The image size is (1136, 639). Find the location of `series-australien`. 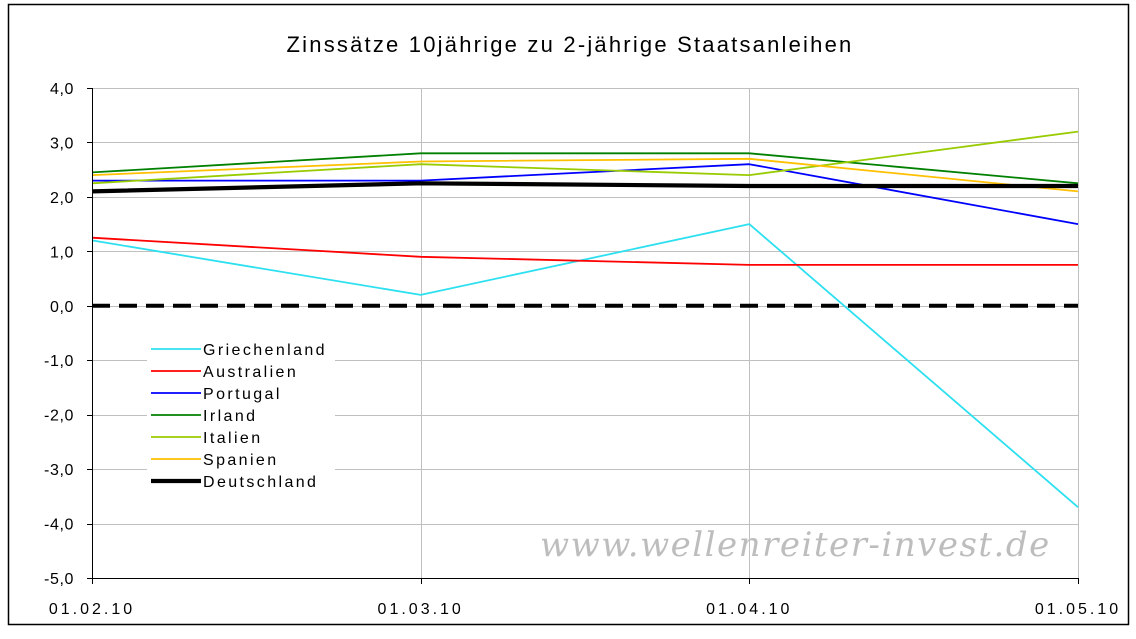

series-australien is located at coordinates (584, 251).